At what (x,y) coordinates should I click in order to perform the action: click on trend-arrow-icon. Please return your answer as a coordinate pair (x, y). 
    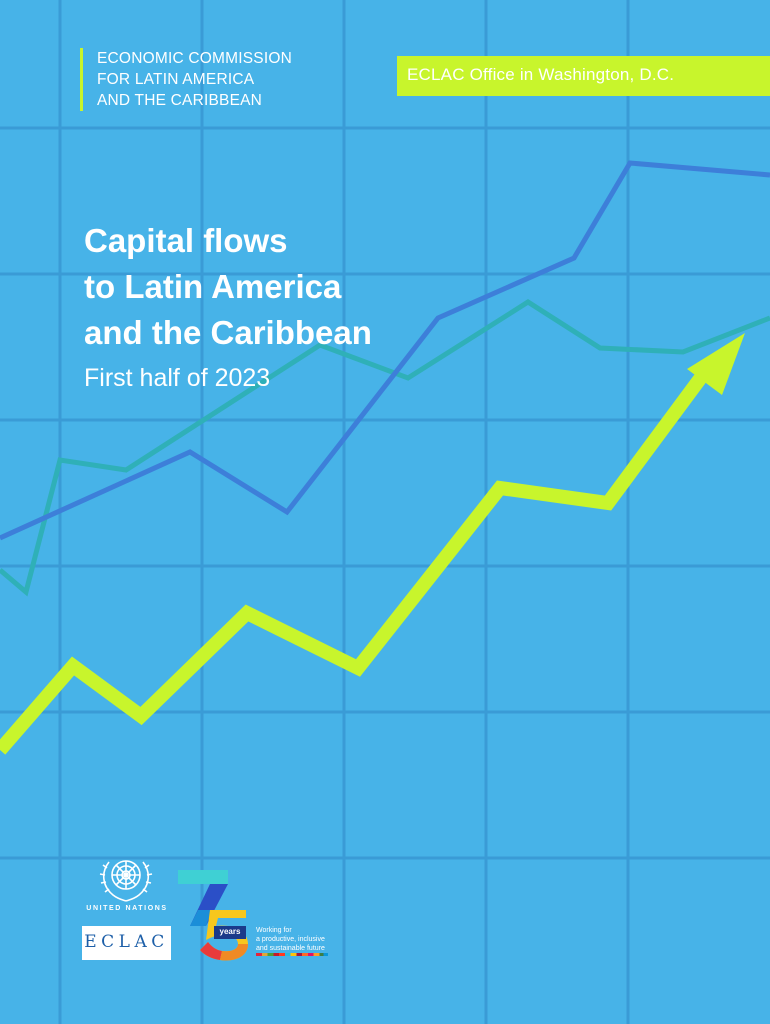
    Looking at the image, I should click on (716, 364).